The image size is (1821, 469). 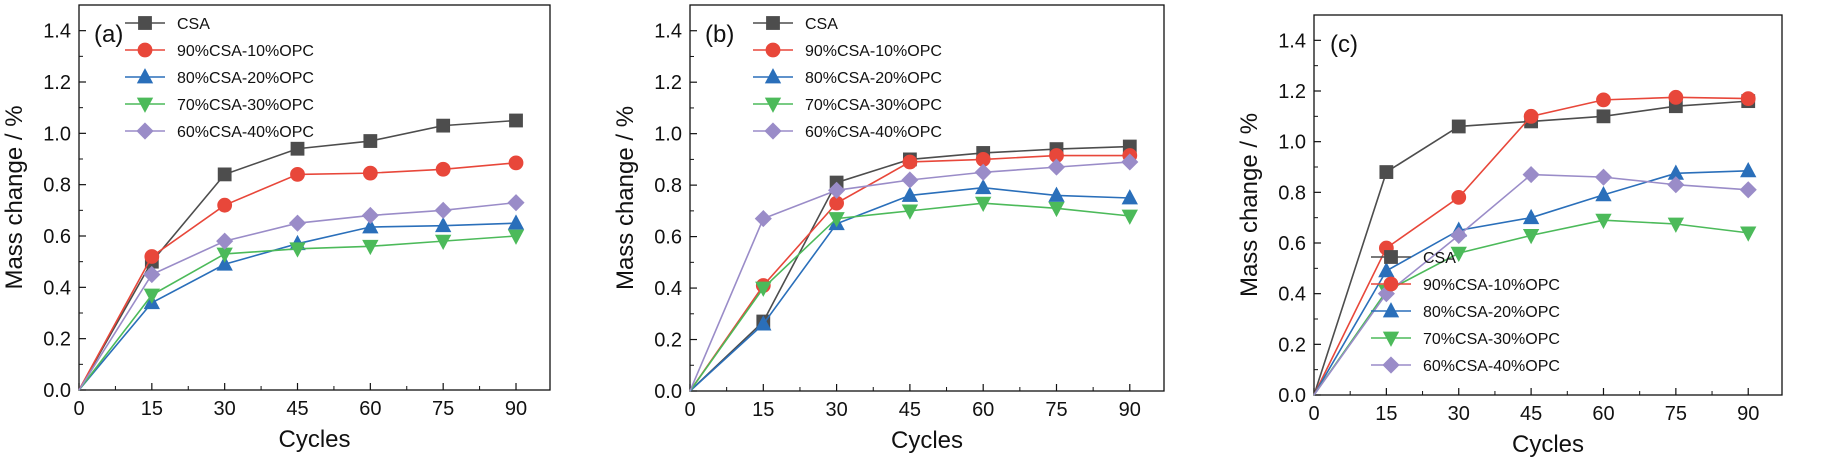 I want to click on panel-b-legend-entry-csa-marker, so click(x=773, y=23).